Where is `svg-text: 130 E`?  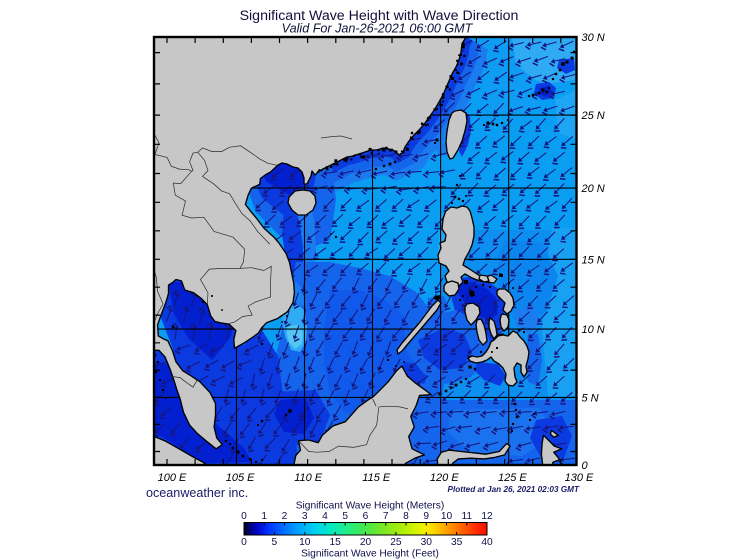
svg-text: 130 E is located at coordinates (579, 478).